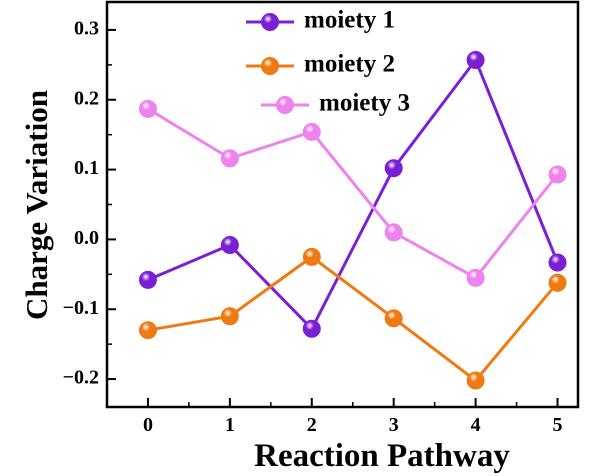 Image resolution: width=600 pixels, height=476 pixels. Describe the element at coordinates (89, 203) in the screenshot. I see `y-axis: −0.2 −0.1 0.0 0.1 0.2 0.3` at that location.